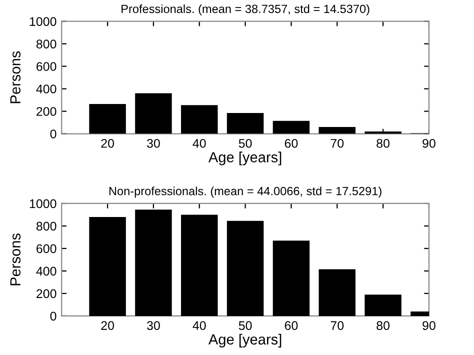 The width and height of the screenshot is (474, 355). I want to click on chart-title: Non-professionals. (mean = 44.0066, std = 17.5291), so click(245, 192).